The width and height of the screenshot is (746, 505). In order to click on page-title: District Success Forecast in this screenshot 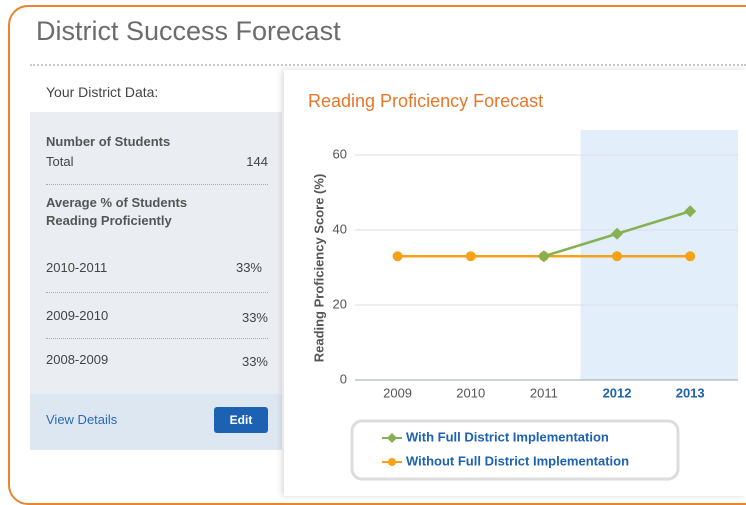, I will do `click(188, 31)`.